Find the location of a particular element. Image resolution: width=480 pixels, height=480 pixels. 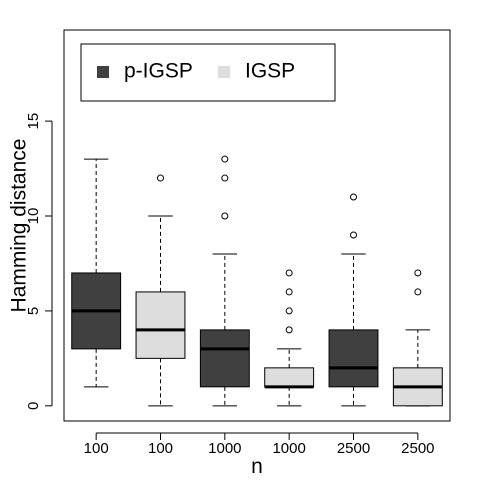

y-tick-label: 0 is located at coordinates (33, 406).